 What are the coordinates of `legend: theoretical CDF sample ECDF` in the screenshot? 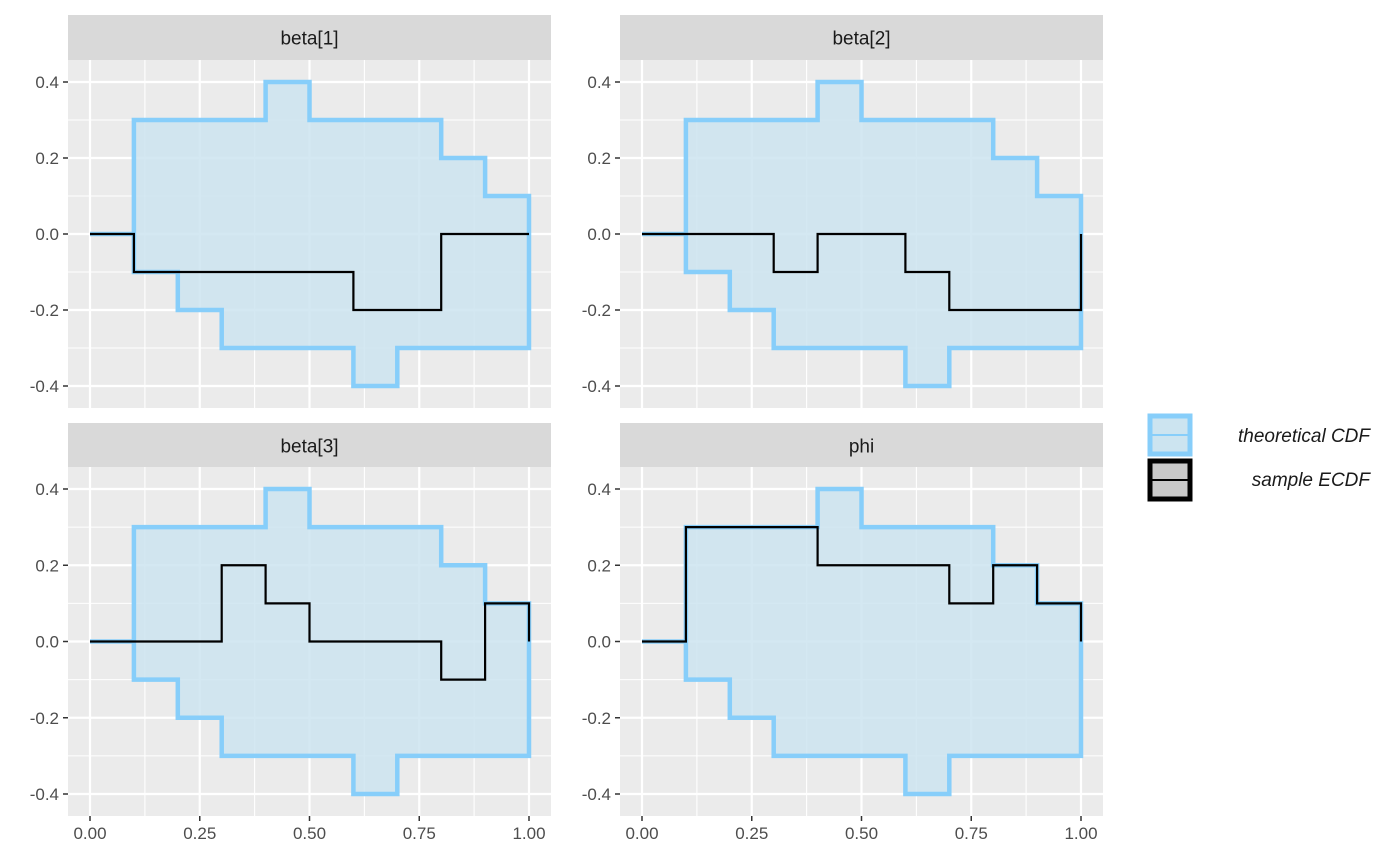 It's located at (1259, 457).